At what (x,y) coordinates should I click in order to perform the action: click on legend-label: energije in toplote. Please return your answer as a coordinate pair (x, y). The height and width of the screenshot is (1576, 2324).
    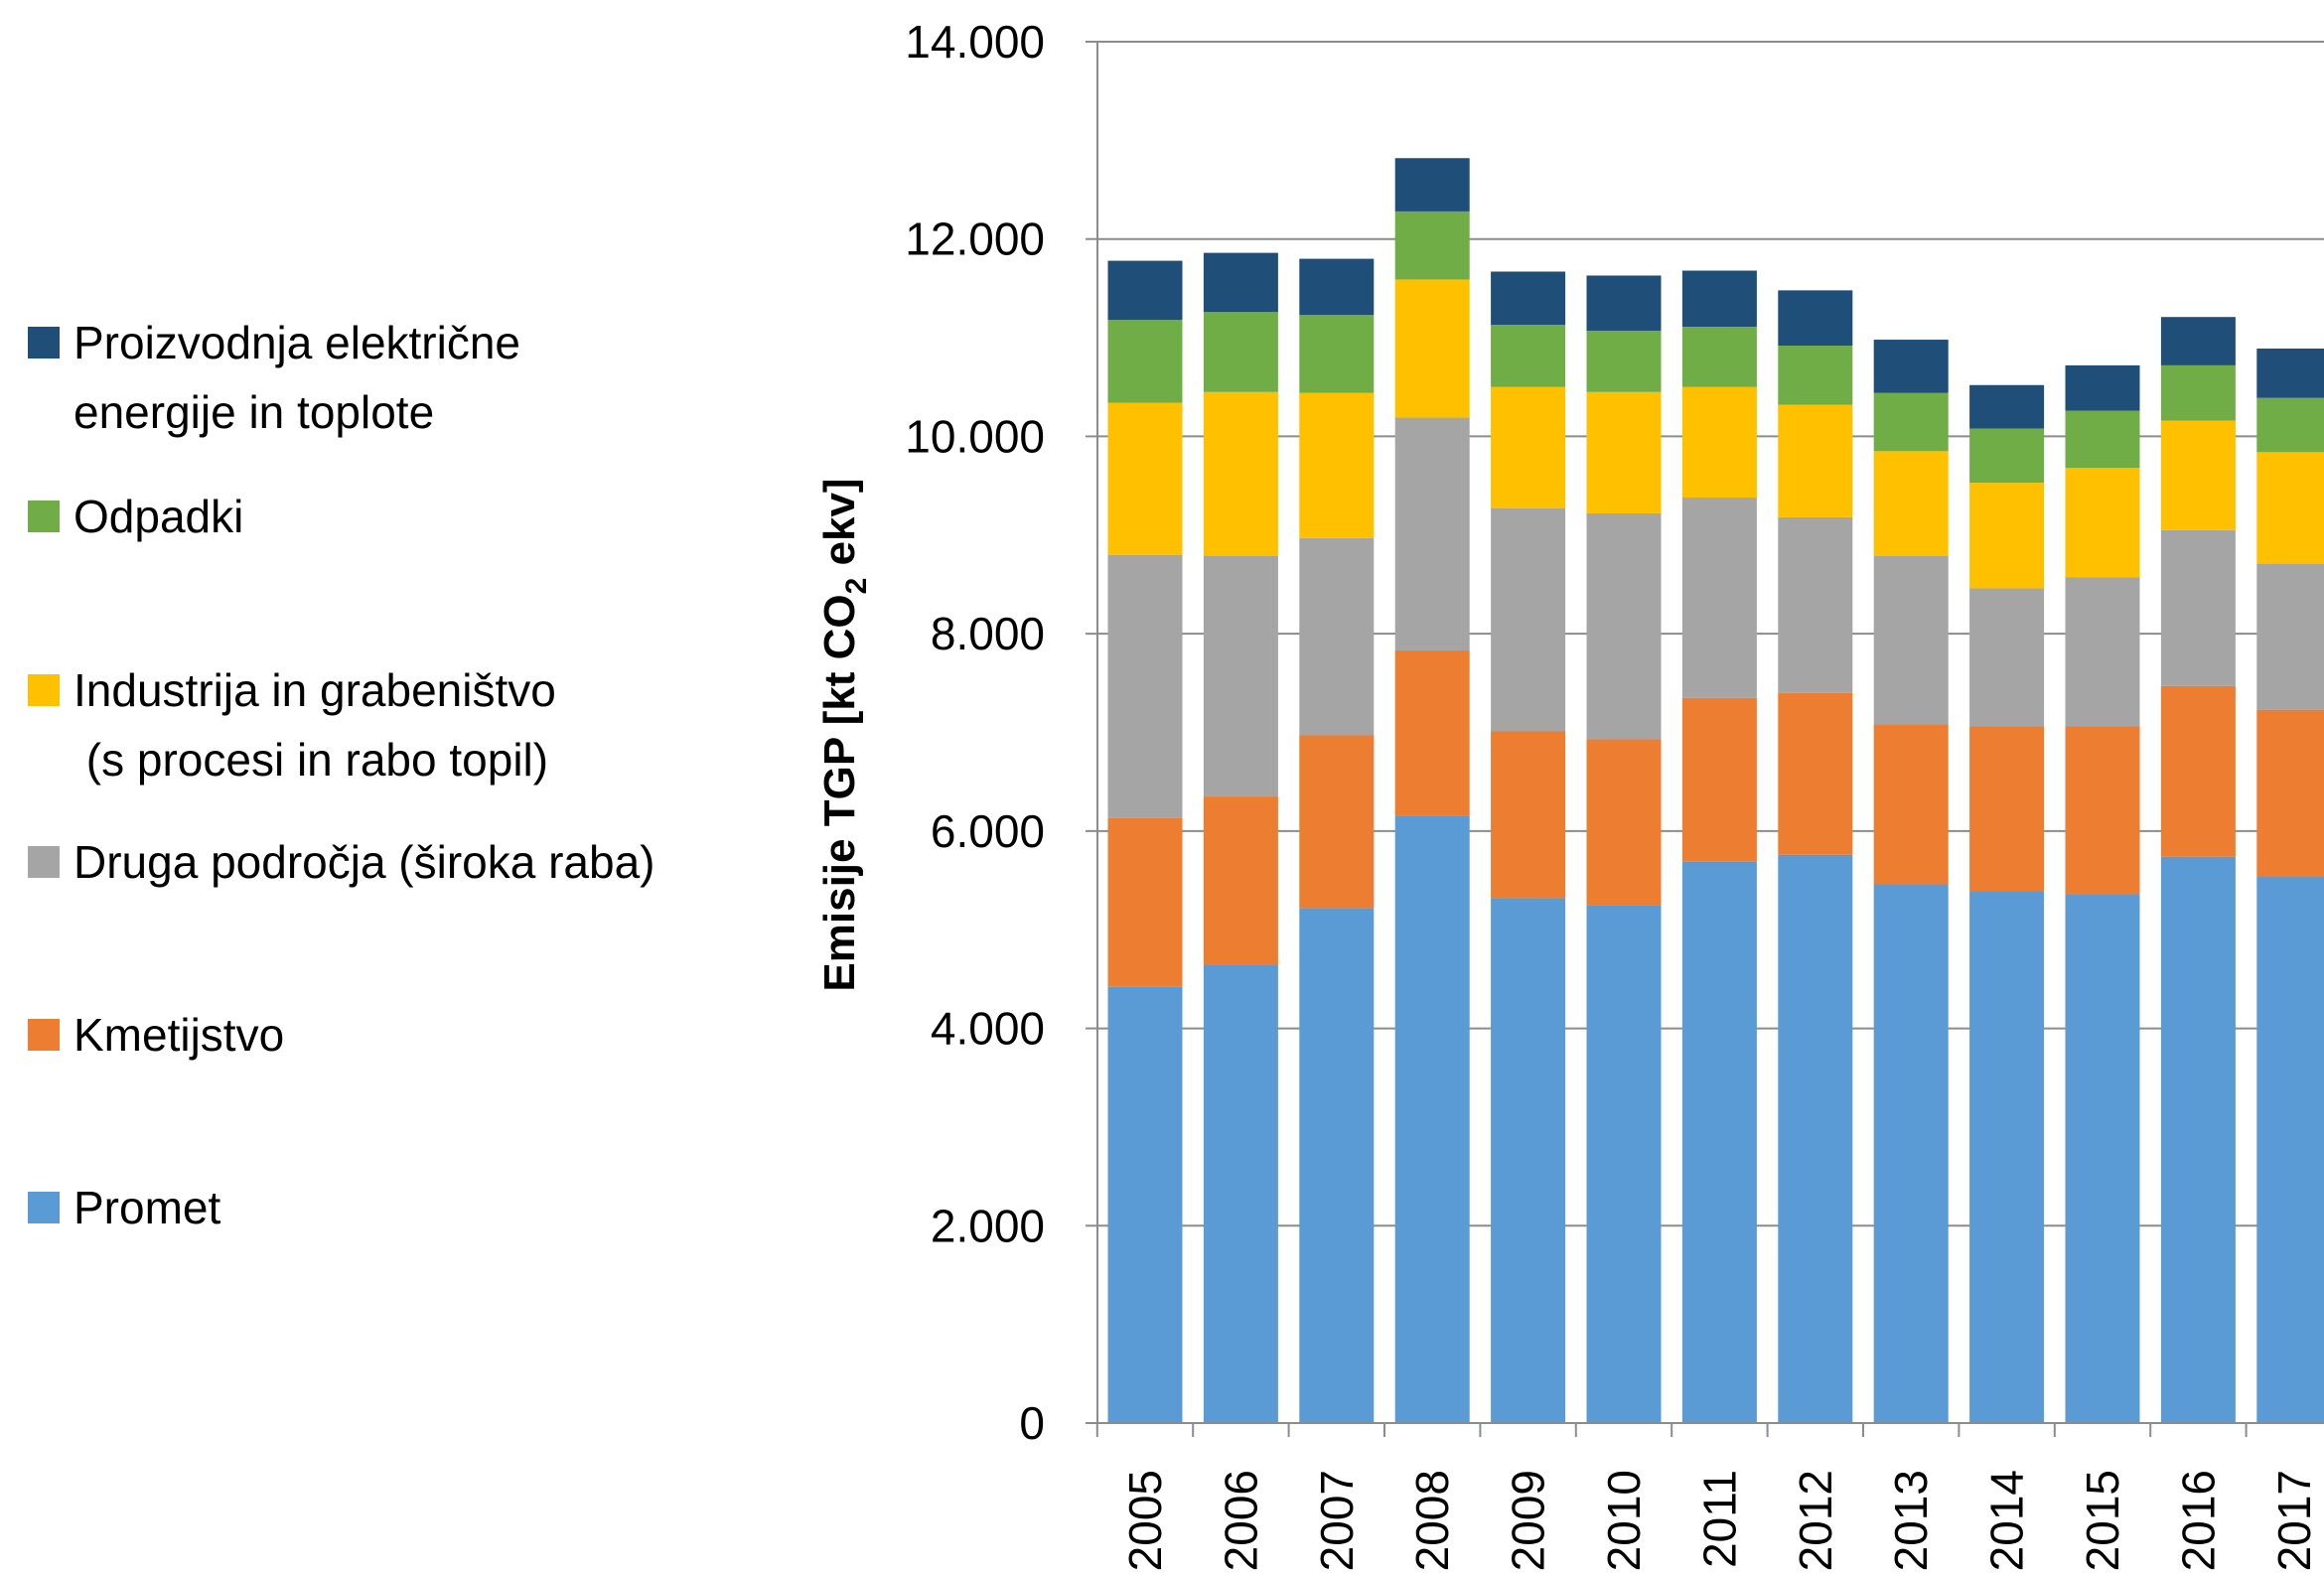
    Looking at the image, I should click on (253, 412).